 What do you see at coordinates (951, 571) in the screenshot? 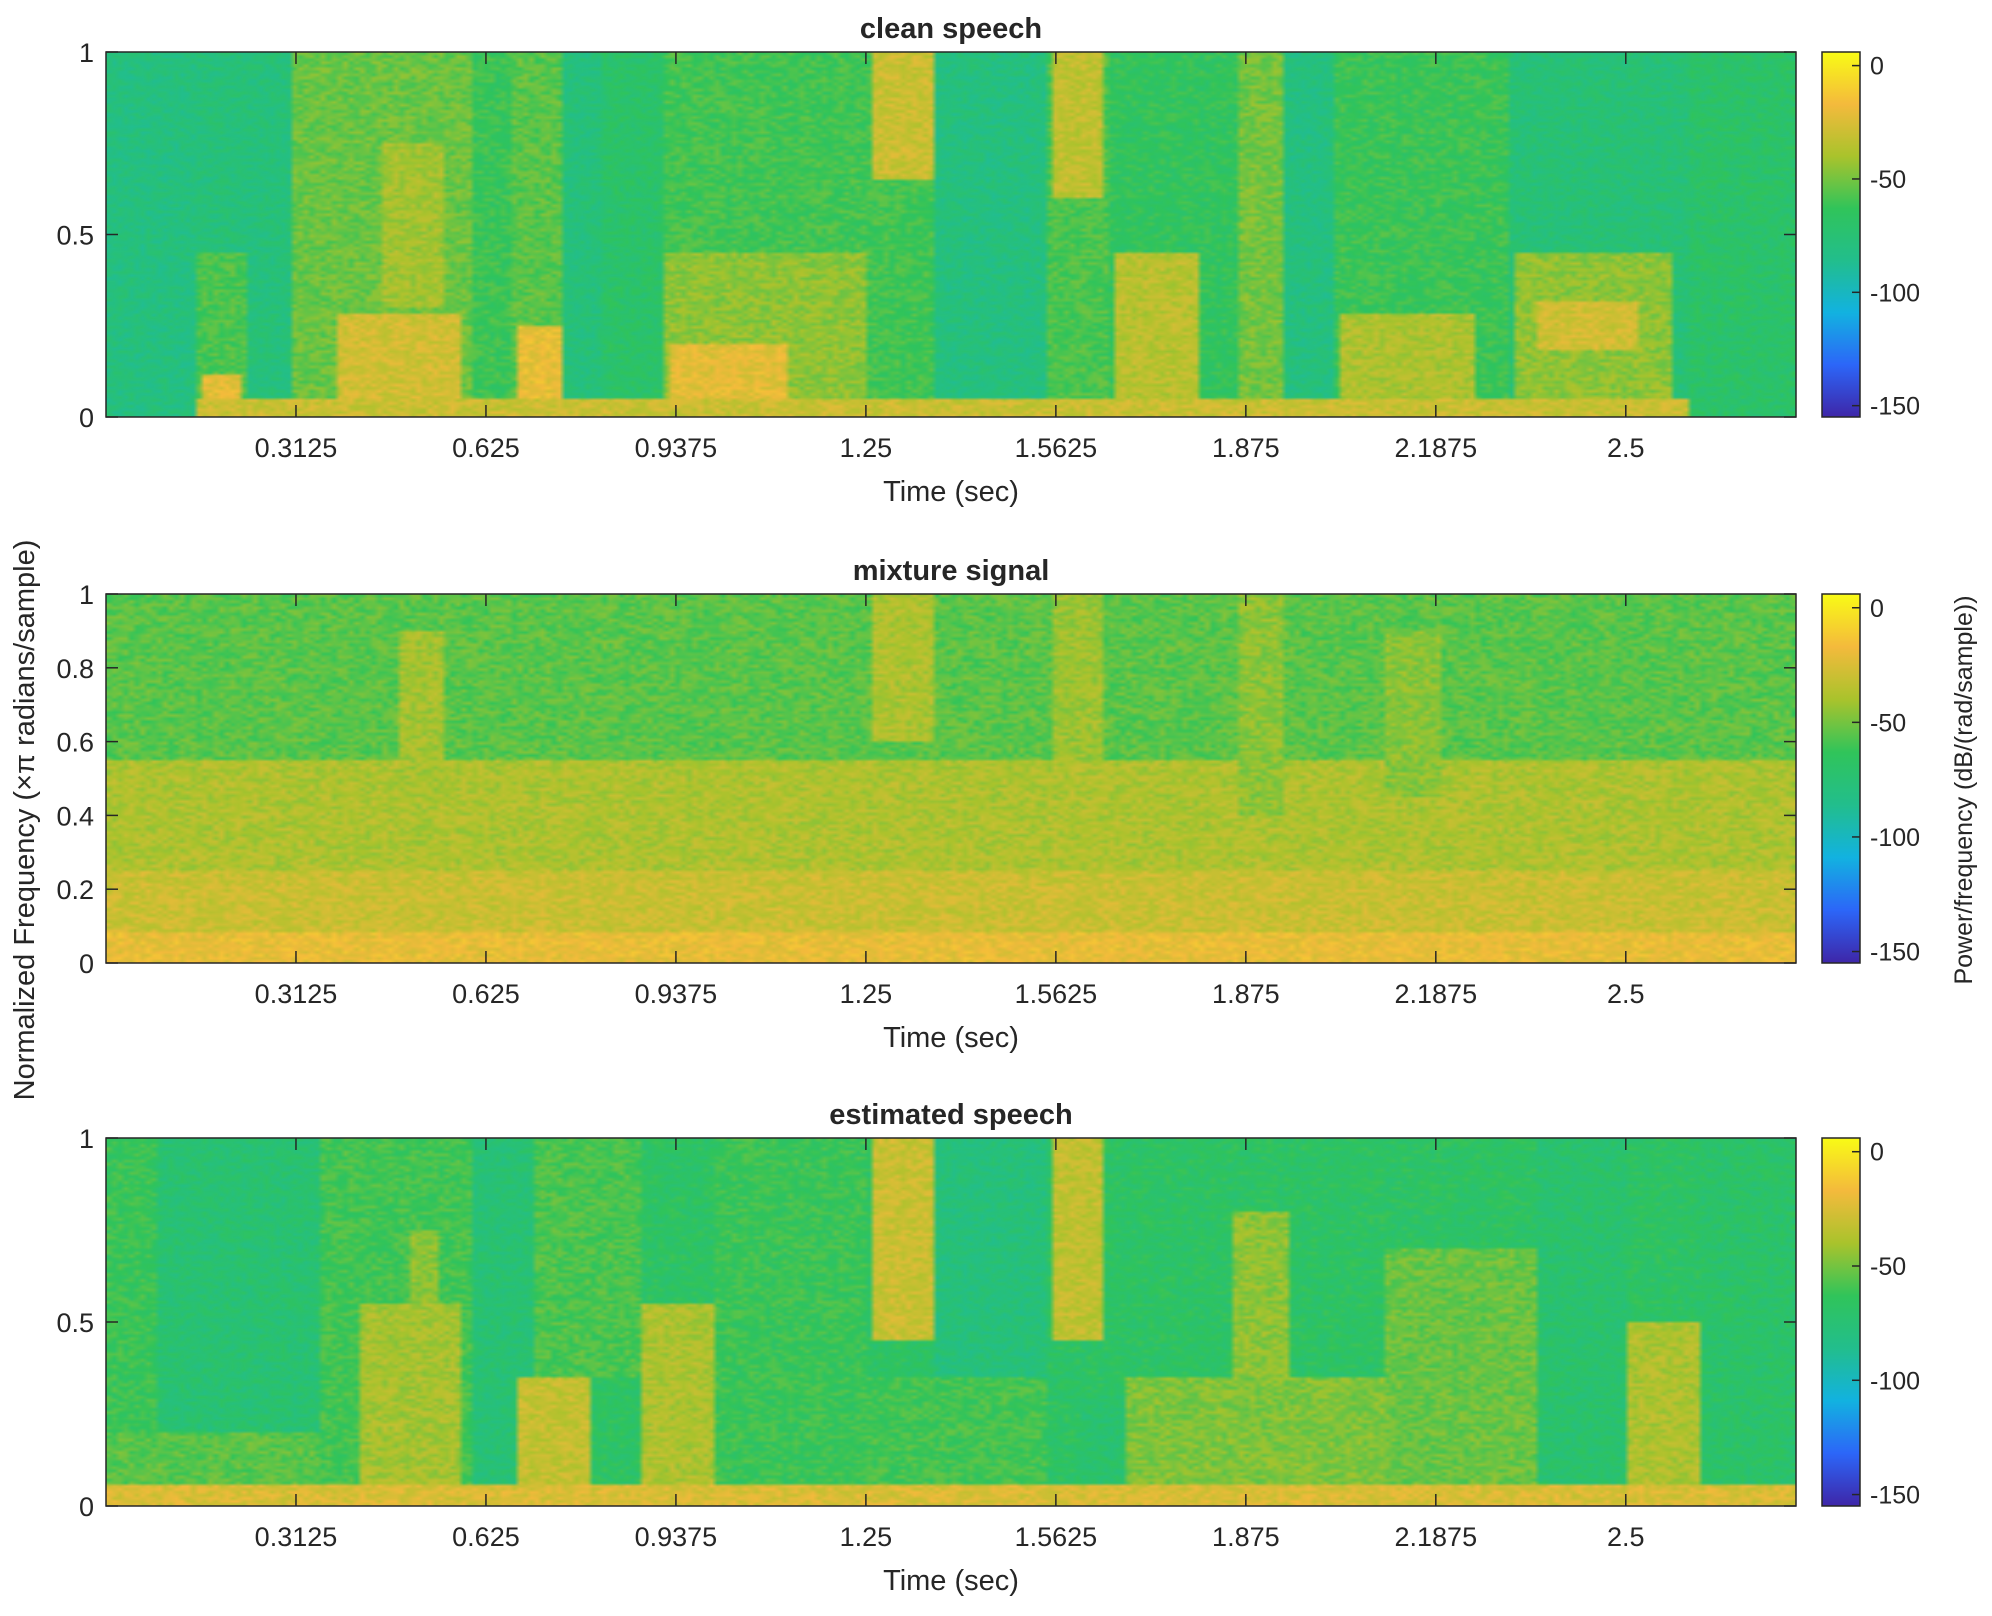
I see `panel-title: mixture signal` at bounding box center [951, 571].